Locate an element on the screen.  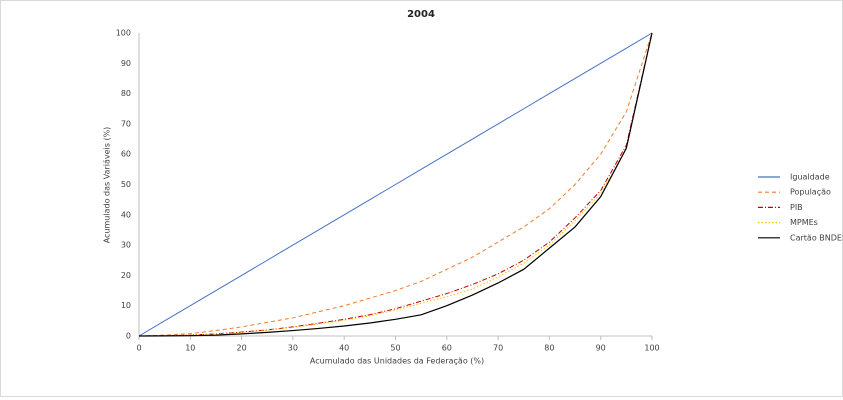
chart-title: 2004 is located at coordinates (421, 14).